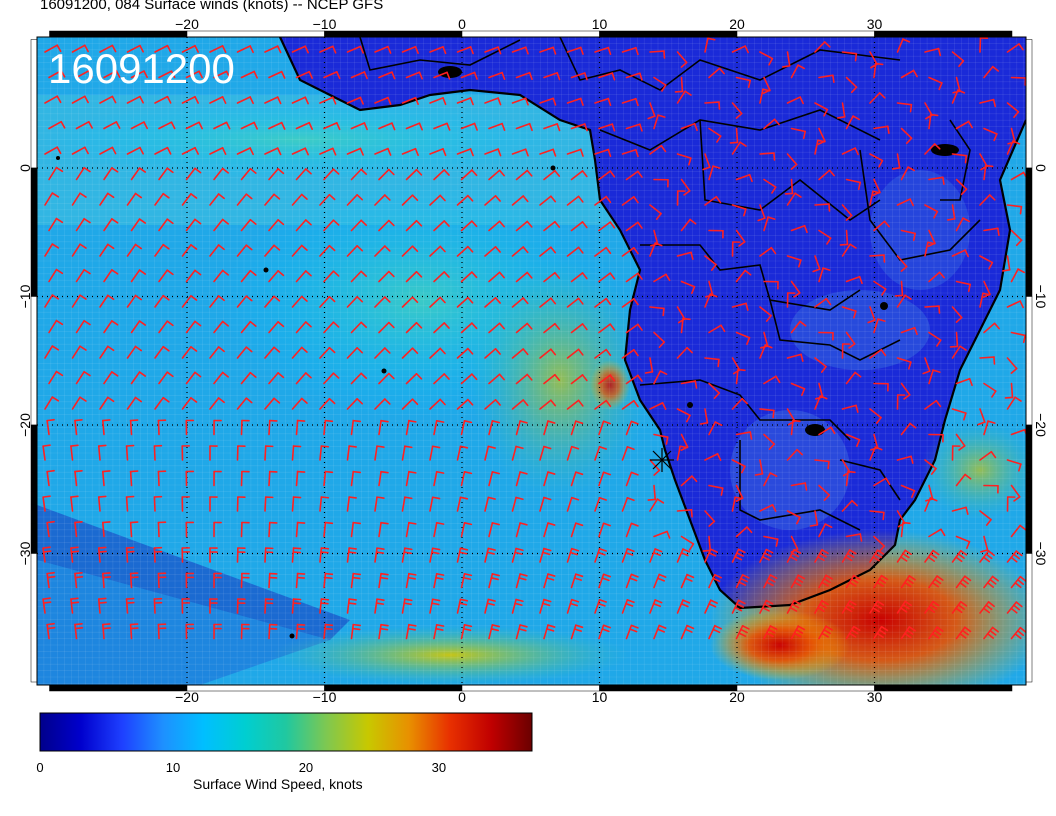  Describe the element at coordinates (306, 767) in the screenshot. I see `colorbar-tick-label: 20` at that location.